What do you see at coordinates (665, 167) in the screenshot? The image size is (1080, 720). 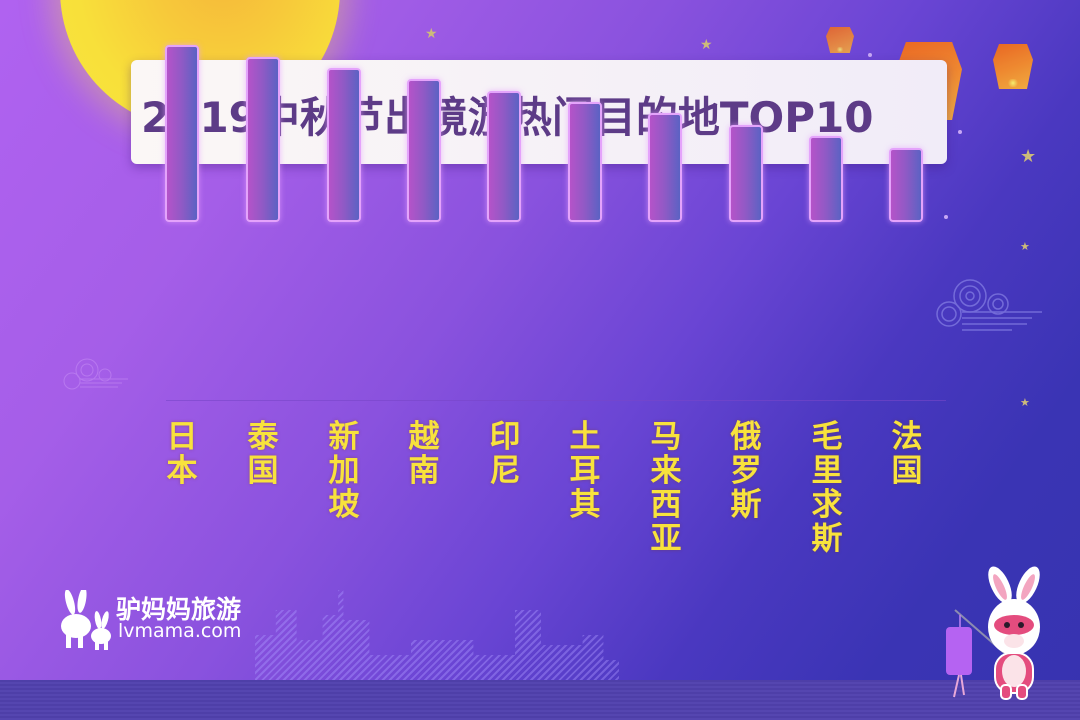 I see `bar-malaysia` at bounding box center [665, 167].